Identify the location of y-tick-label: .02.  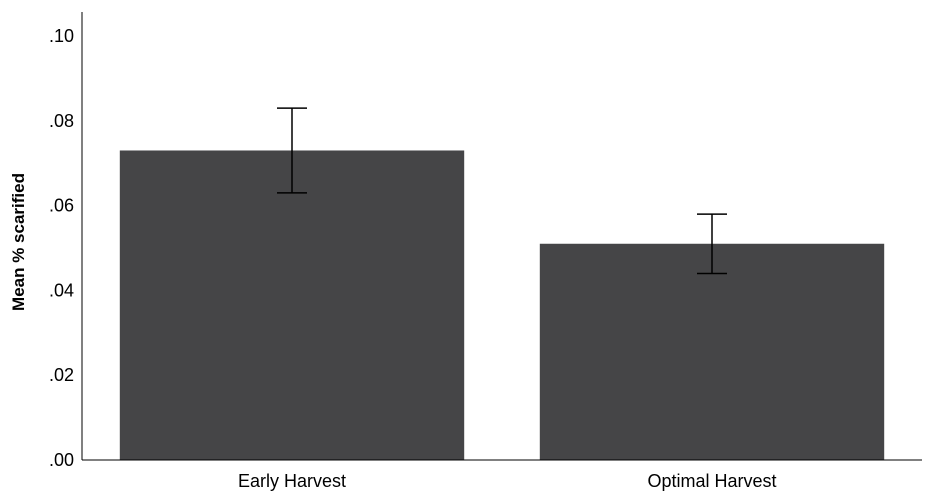
(61, 375).